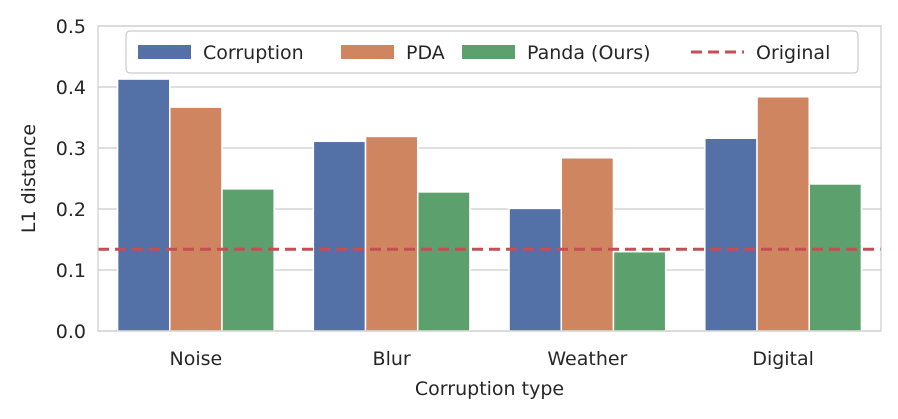 This screenshot has height=419, width=898. Describe the element at coordinates (783, 359) in the screenshot. I see `x-tick-label: Digital` at that location.